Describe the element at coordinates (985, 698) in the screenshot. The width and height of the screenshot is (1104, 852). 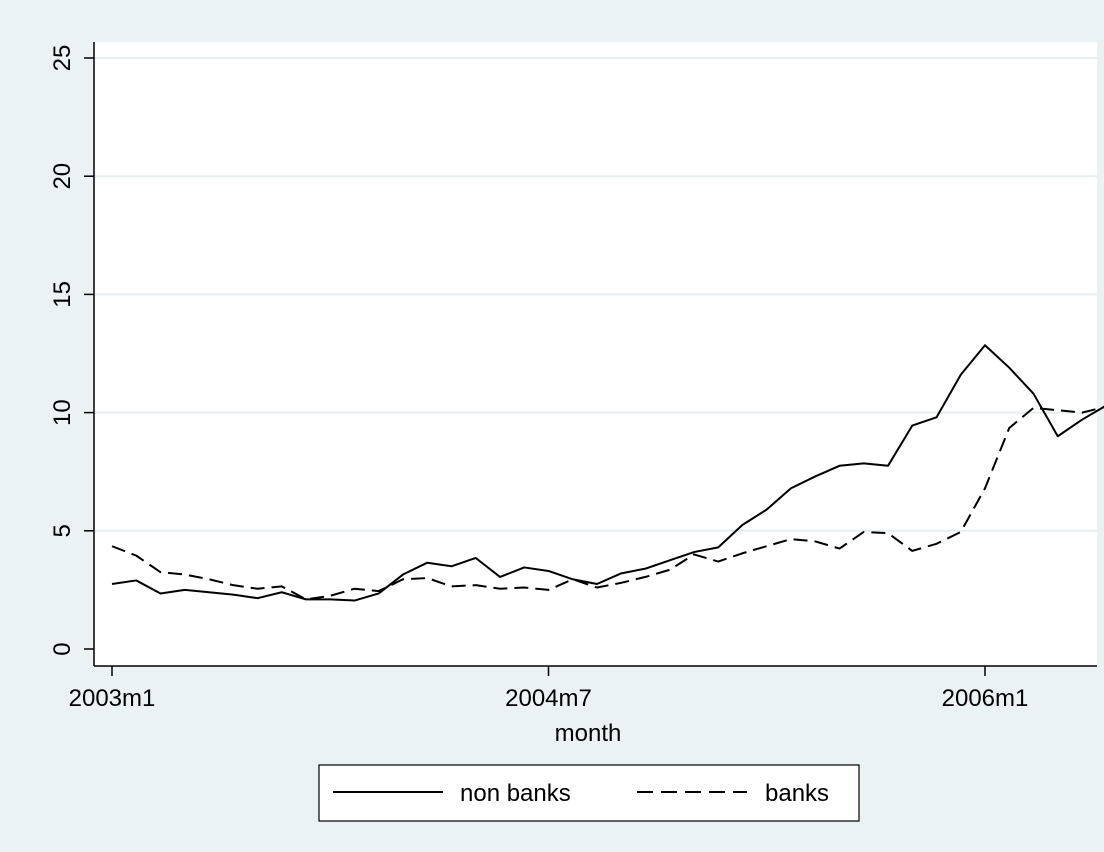
I see `x-tick-label: 2006m1` at that location.